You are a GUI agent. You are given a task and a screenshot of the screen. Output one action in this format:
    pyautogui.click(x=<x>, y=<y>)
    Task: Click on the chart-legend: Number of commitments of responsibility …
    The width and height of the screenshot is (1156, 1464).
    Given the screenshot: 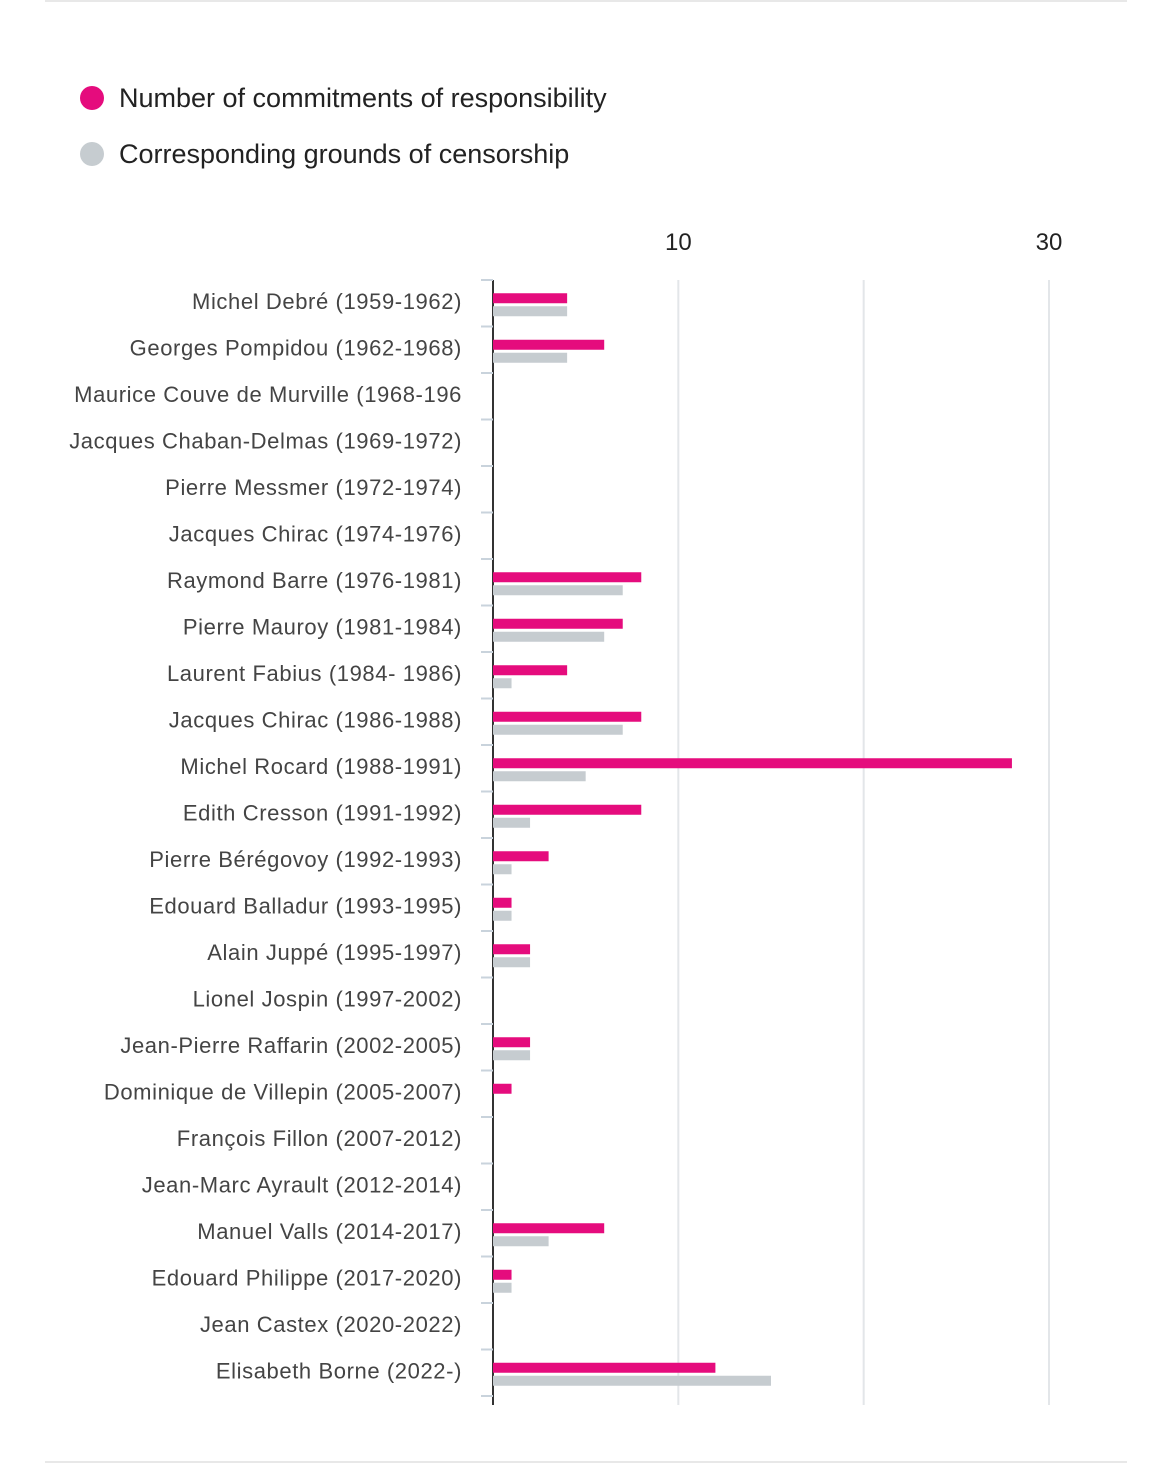 What is the action you would take?
    pyautogui.click(x=343, y=126)
    